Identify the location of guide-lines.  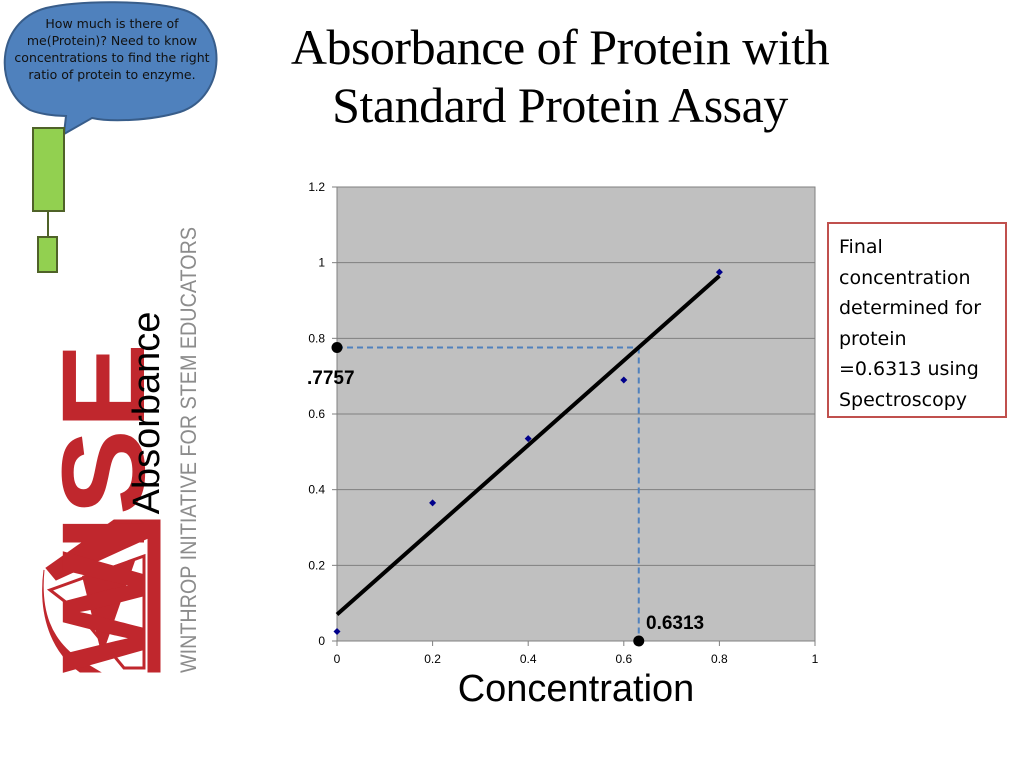
(488, 493).